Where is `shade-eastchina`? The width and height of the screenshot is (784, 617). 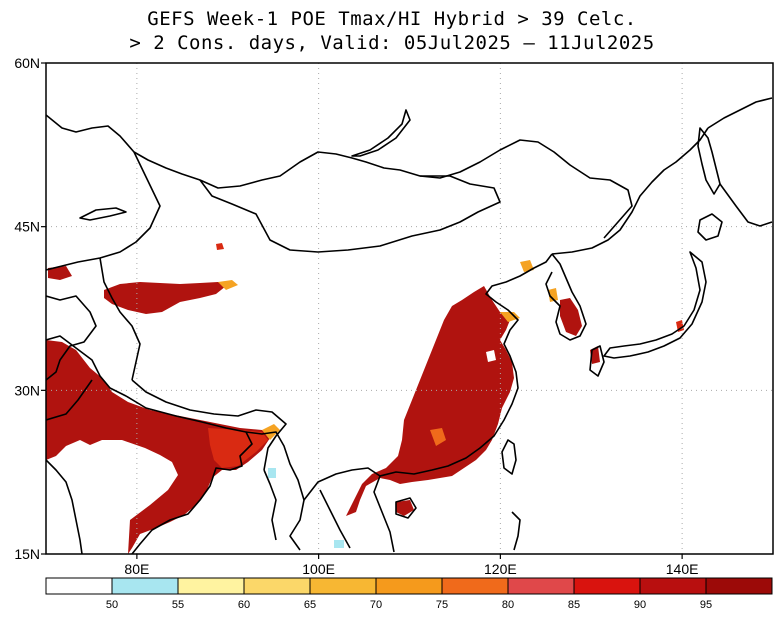 shade-eastchina is located at coordinates (430, 401).